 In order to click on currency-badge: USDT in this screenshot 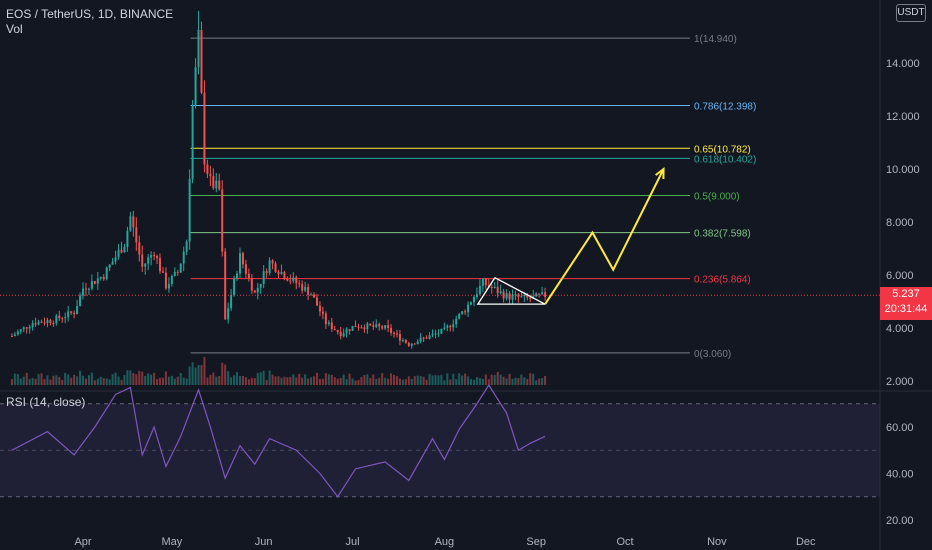, I will do `click(911, 13)`.